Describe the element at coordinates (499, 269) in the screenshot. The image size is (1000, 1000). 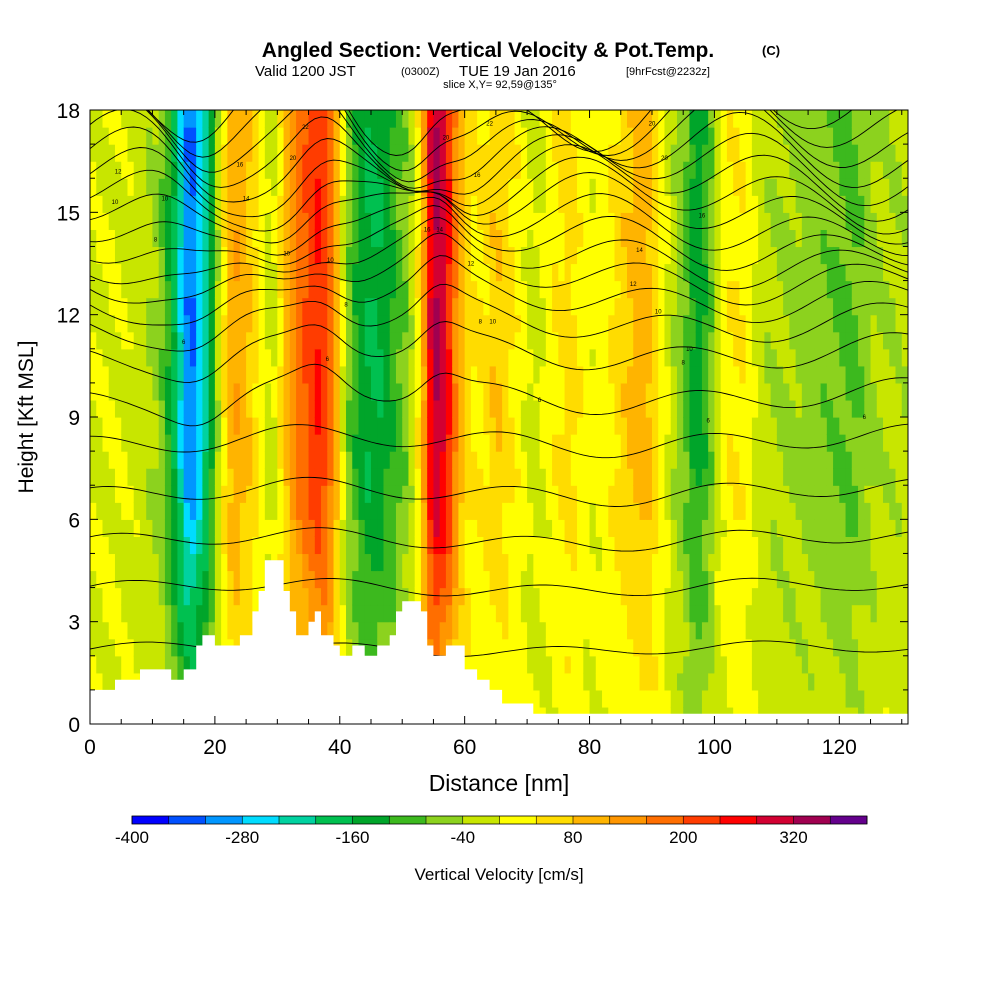
I see `isentrope-line` at that location.